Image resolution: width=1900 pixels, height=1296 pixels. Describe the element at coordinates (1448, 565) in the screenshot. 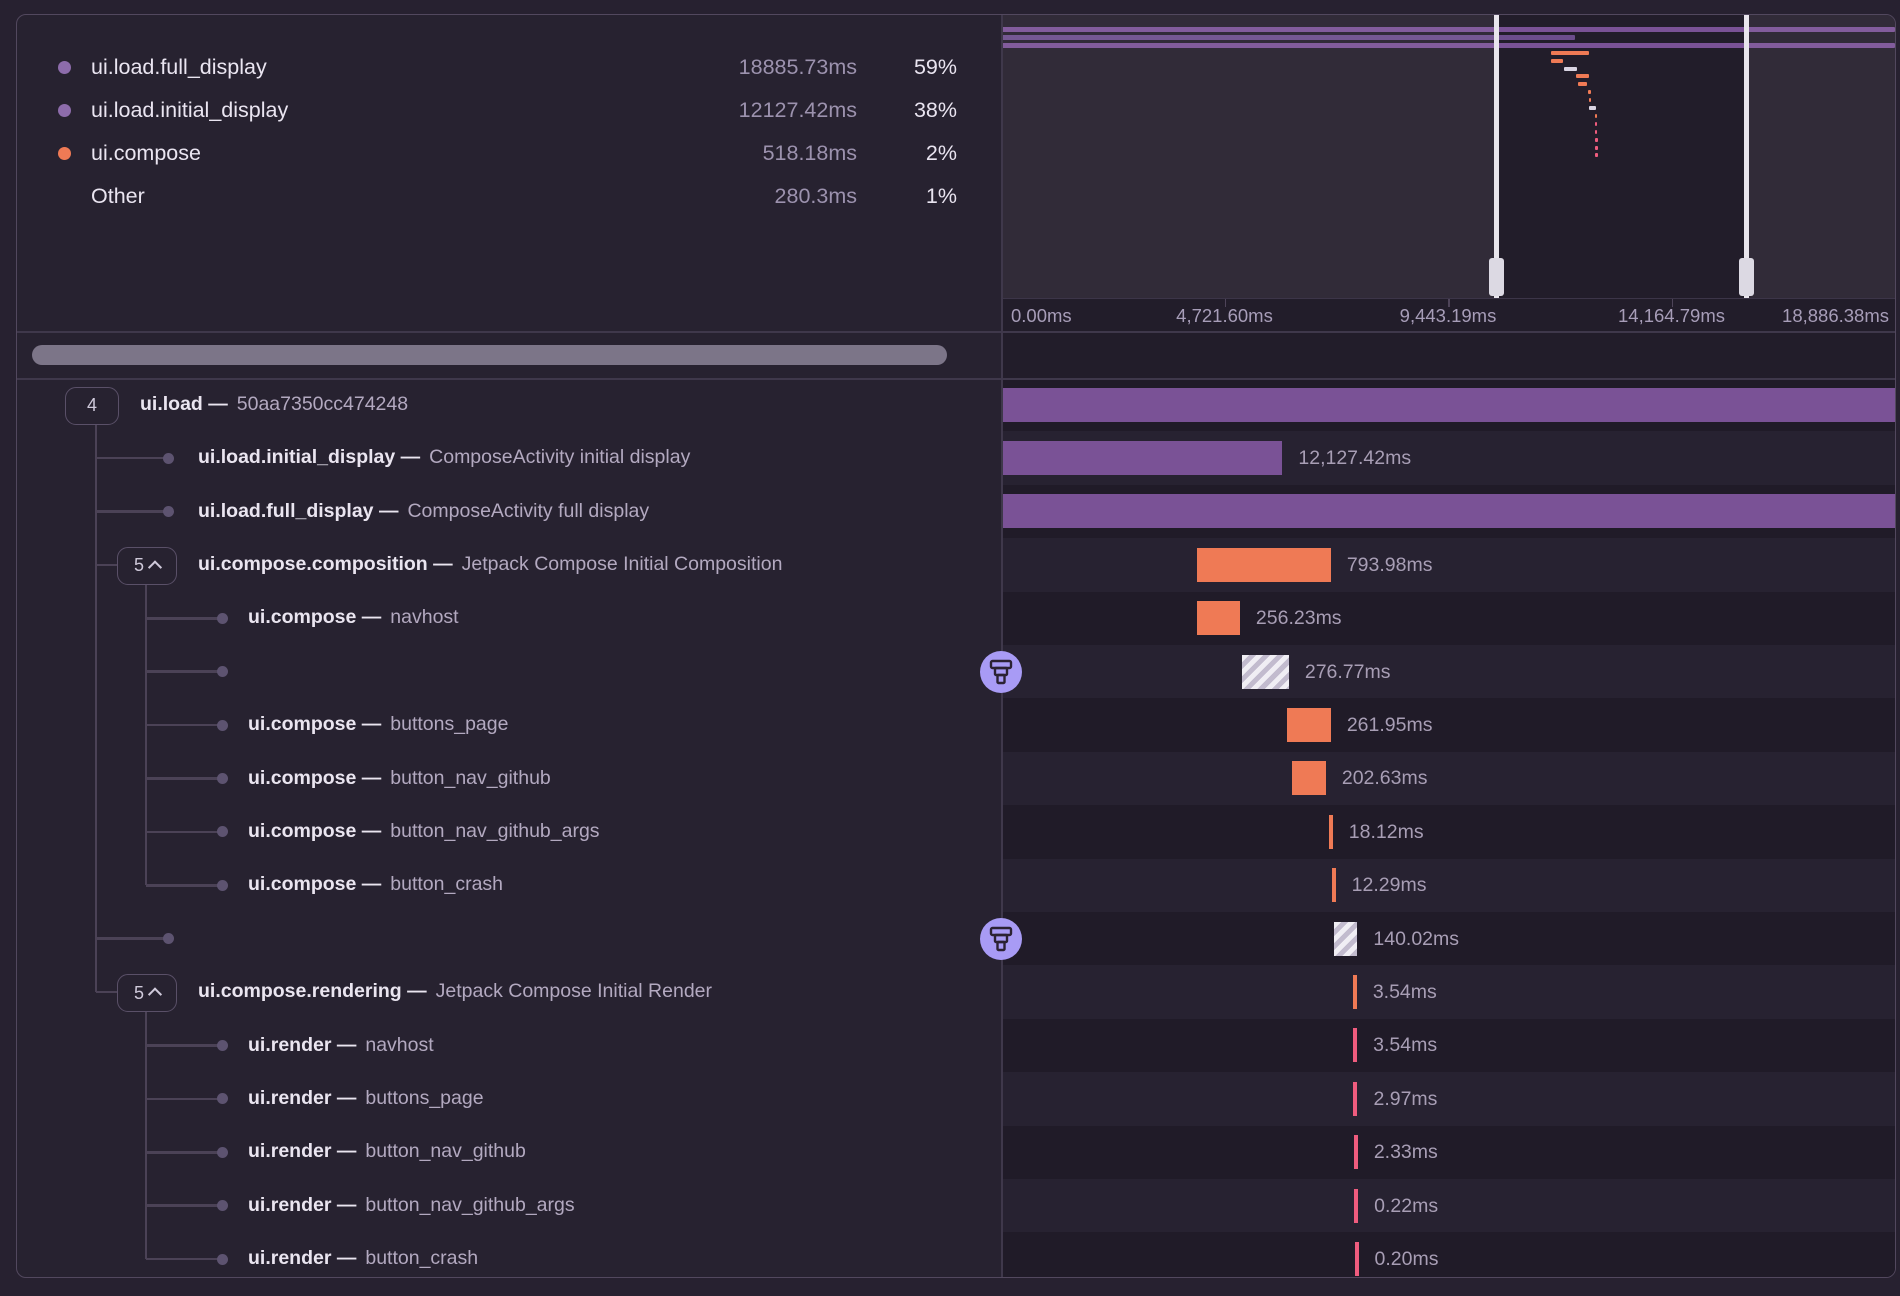

I see `waterfall-row: 793.98ms` at that location.